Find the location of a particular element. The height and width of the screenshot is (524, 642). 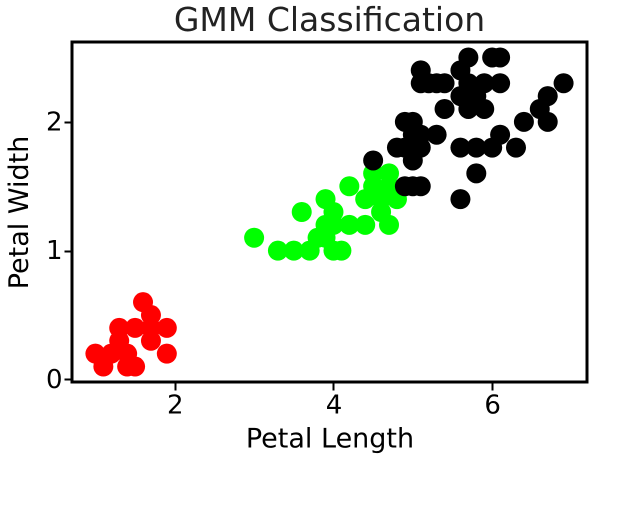

x-tick-label: 6 is located at coordinates (492, 405).